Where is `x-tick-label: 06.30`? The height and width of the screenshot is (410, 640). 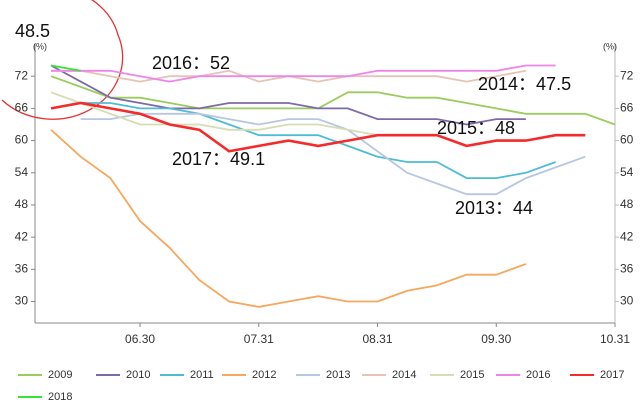
x-tick-label: 06.30 is located at coordinates (140, 339).